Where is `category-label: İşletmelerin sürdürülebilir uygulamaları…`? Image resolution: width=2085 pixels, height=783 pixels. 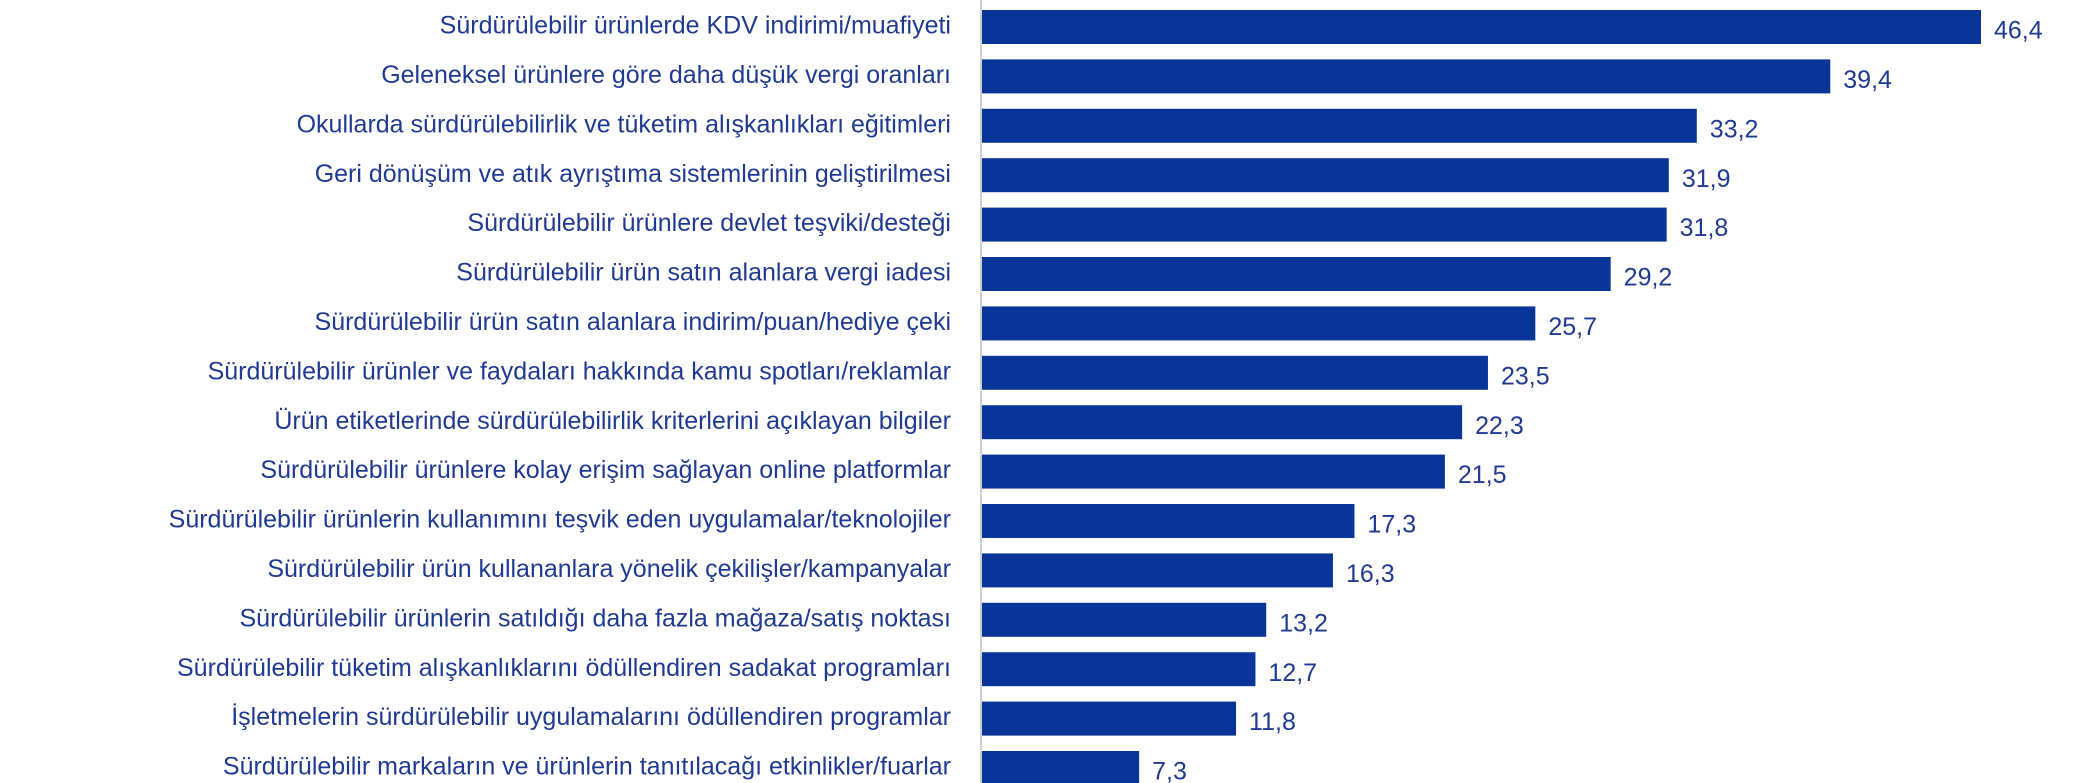 category-label: İşletmelerin sürdürülebilir uygulamaları… is located at coordinates (591, 716).